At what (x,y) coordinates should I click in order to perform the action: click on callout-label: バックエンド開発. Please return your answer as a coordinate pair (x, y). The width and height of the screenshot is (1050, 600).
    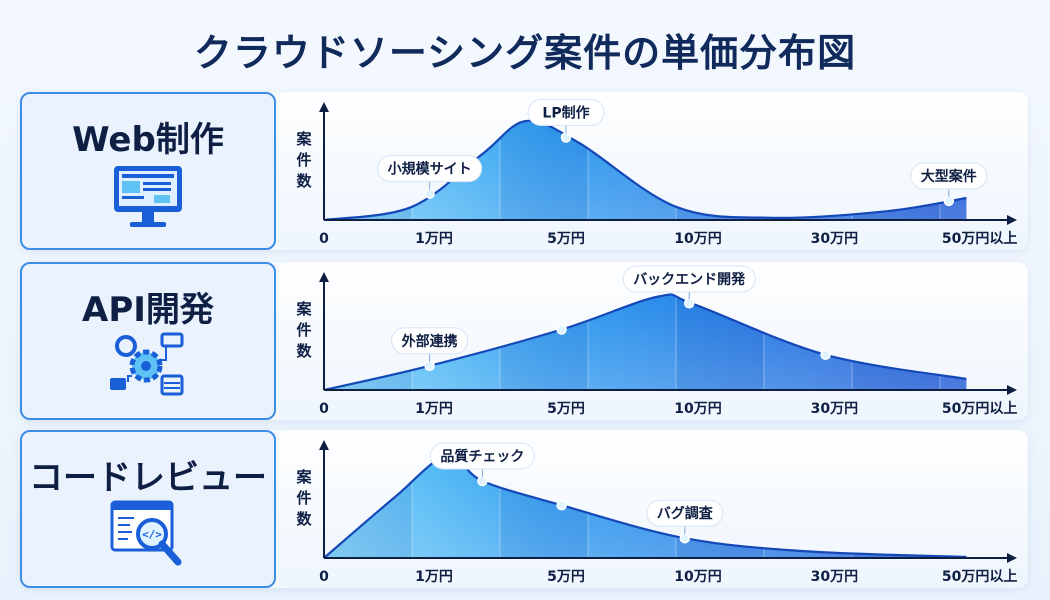
    Looking at the image, I should click on (689, 279).